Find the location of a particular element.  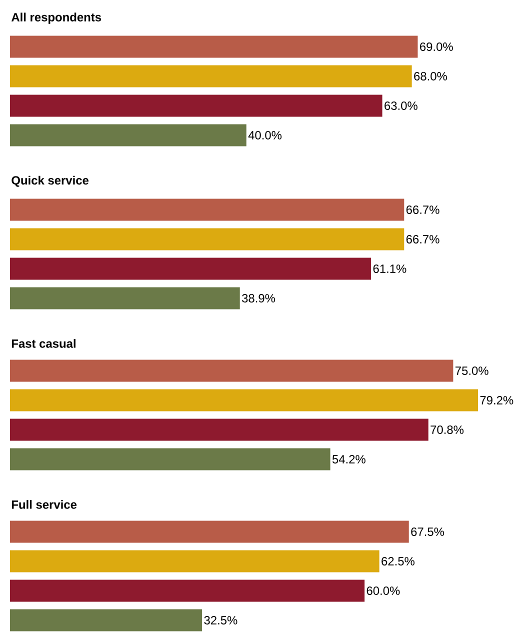

data-label: 75.0% is located at coordinates (471, 370).